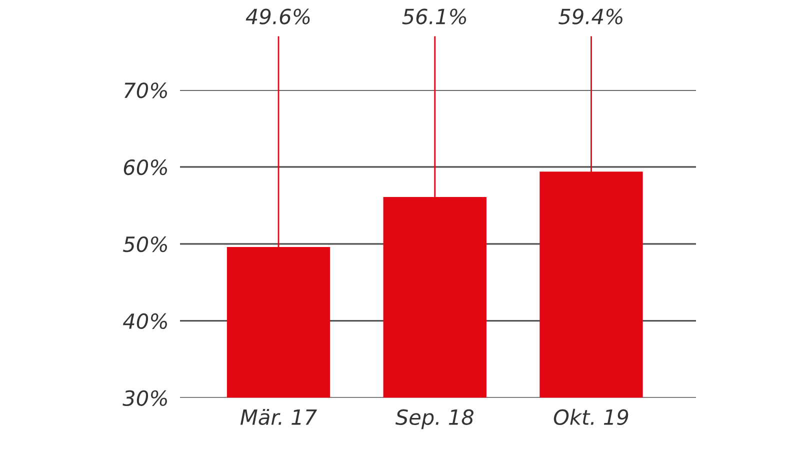 This screenshot has height=450, width=800. I want to click on y-tick-label: 40%, so click(144, 321).